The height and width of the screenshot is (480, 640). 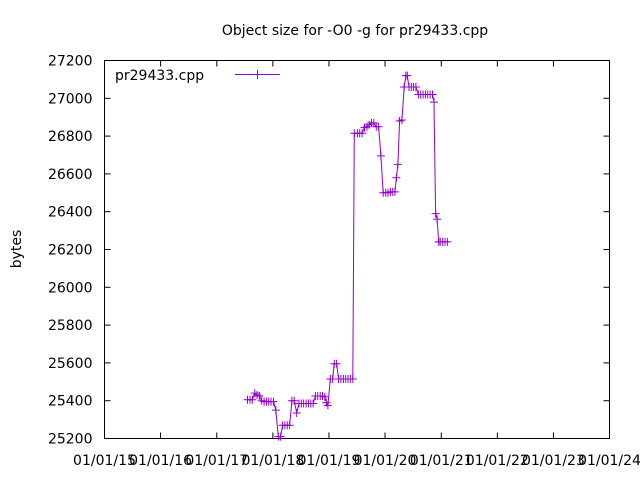 What do you see at coordinates (216, 461) in the screenshot?
I see `x-tick-label: 01/01/17` at bounding box center [216, 461].